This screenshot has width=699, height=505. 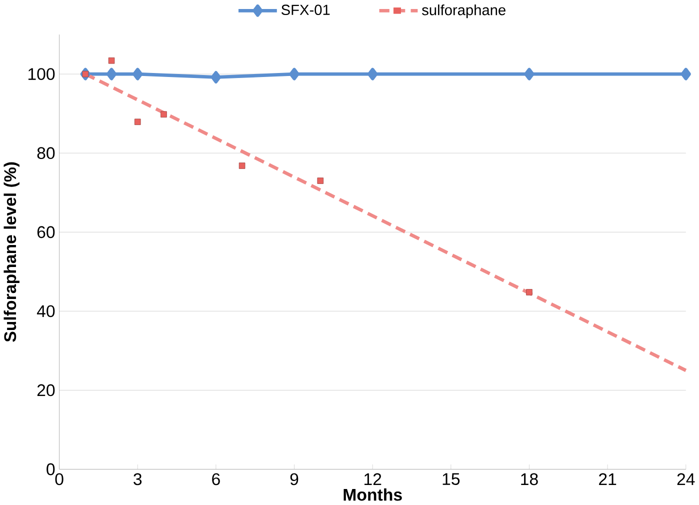 I want to click on x-tick-label: 12, so click(x=373, y=479).